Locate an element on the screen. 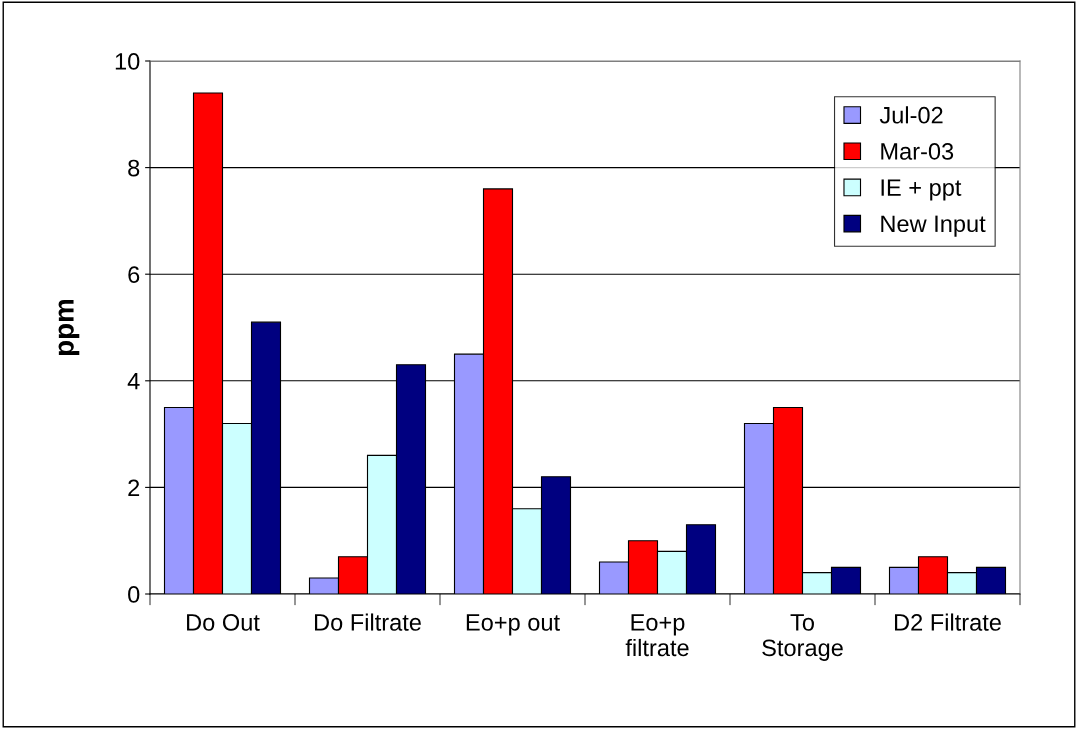 The height and width of the screenshot is (729, 1078). x-tick-label: Eo+p out is located at coordinates (513, 625).